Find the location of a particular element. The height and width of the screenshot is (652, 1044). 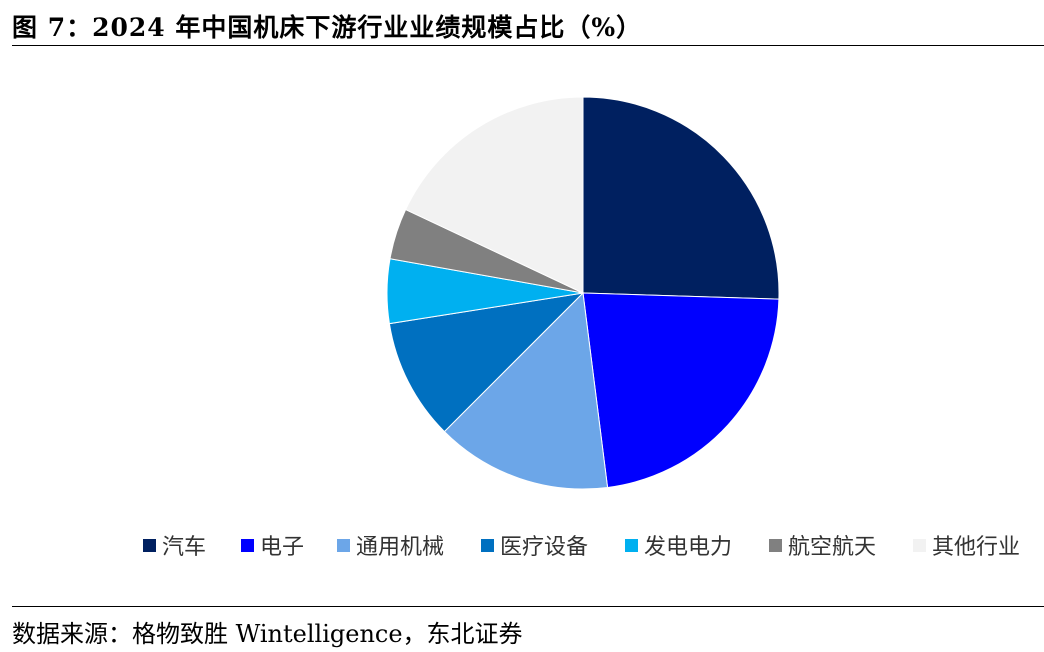

legend-label: 航空航天 is located at coordinates (832, 547).